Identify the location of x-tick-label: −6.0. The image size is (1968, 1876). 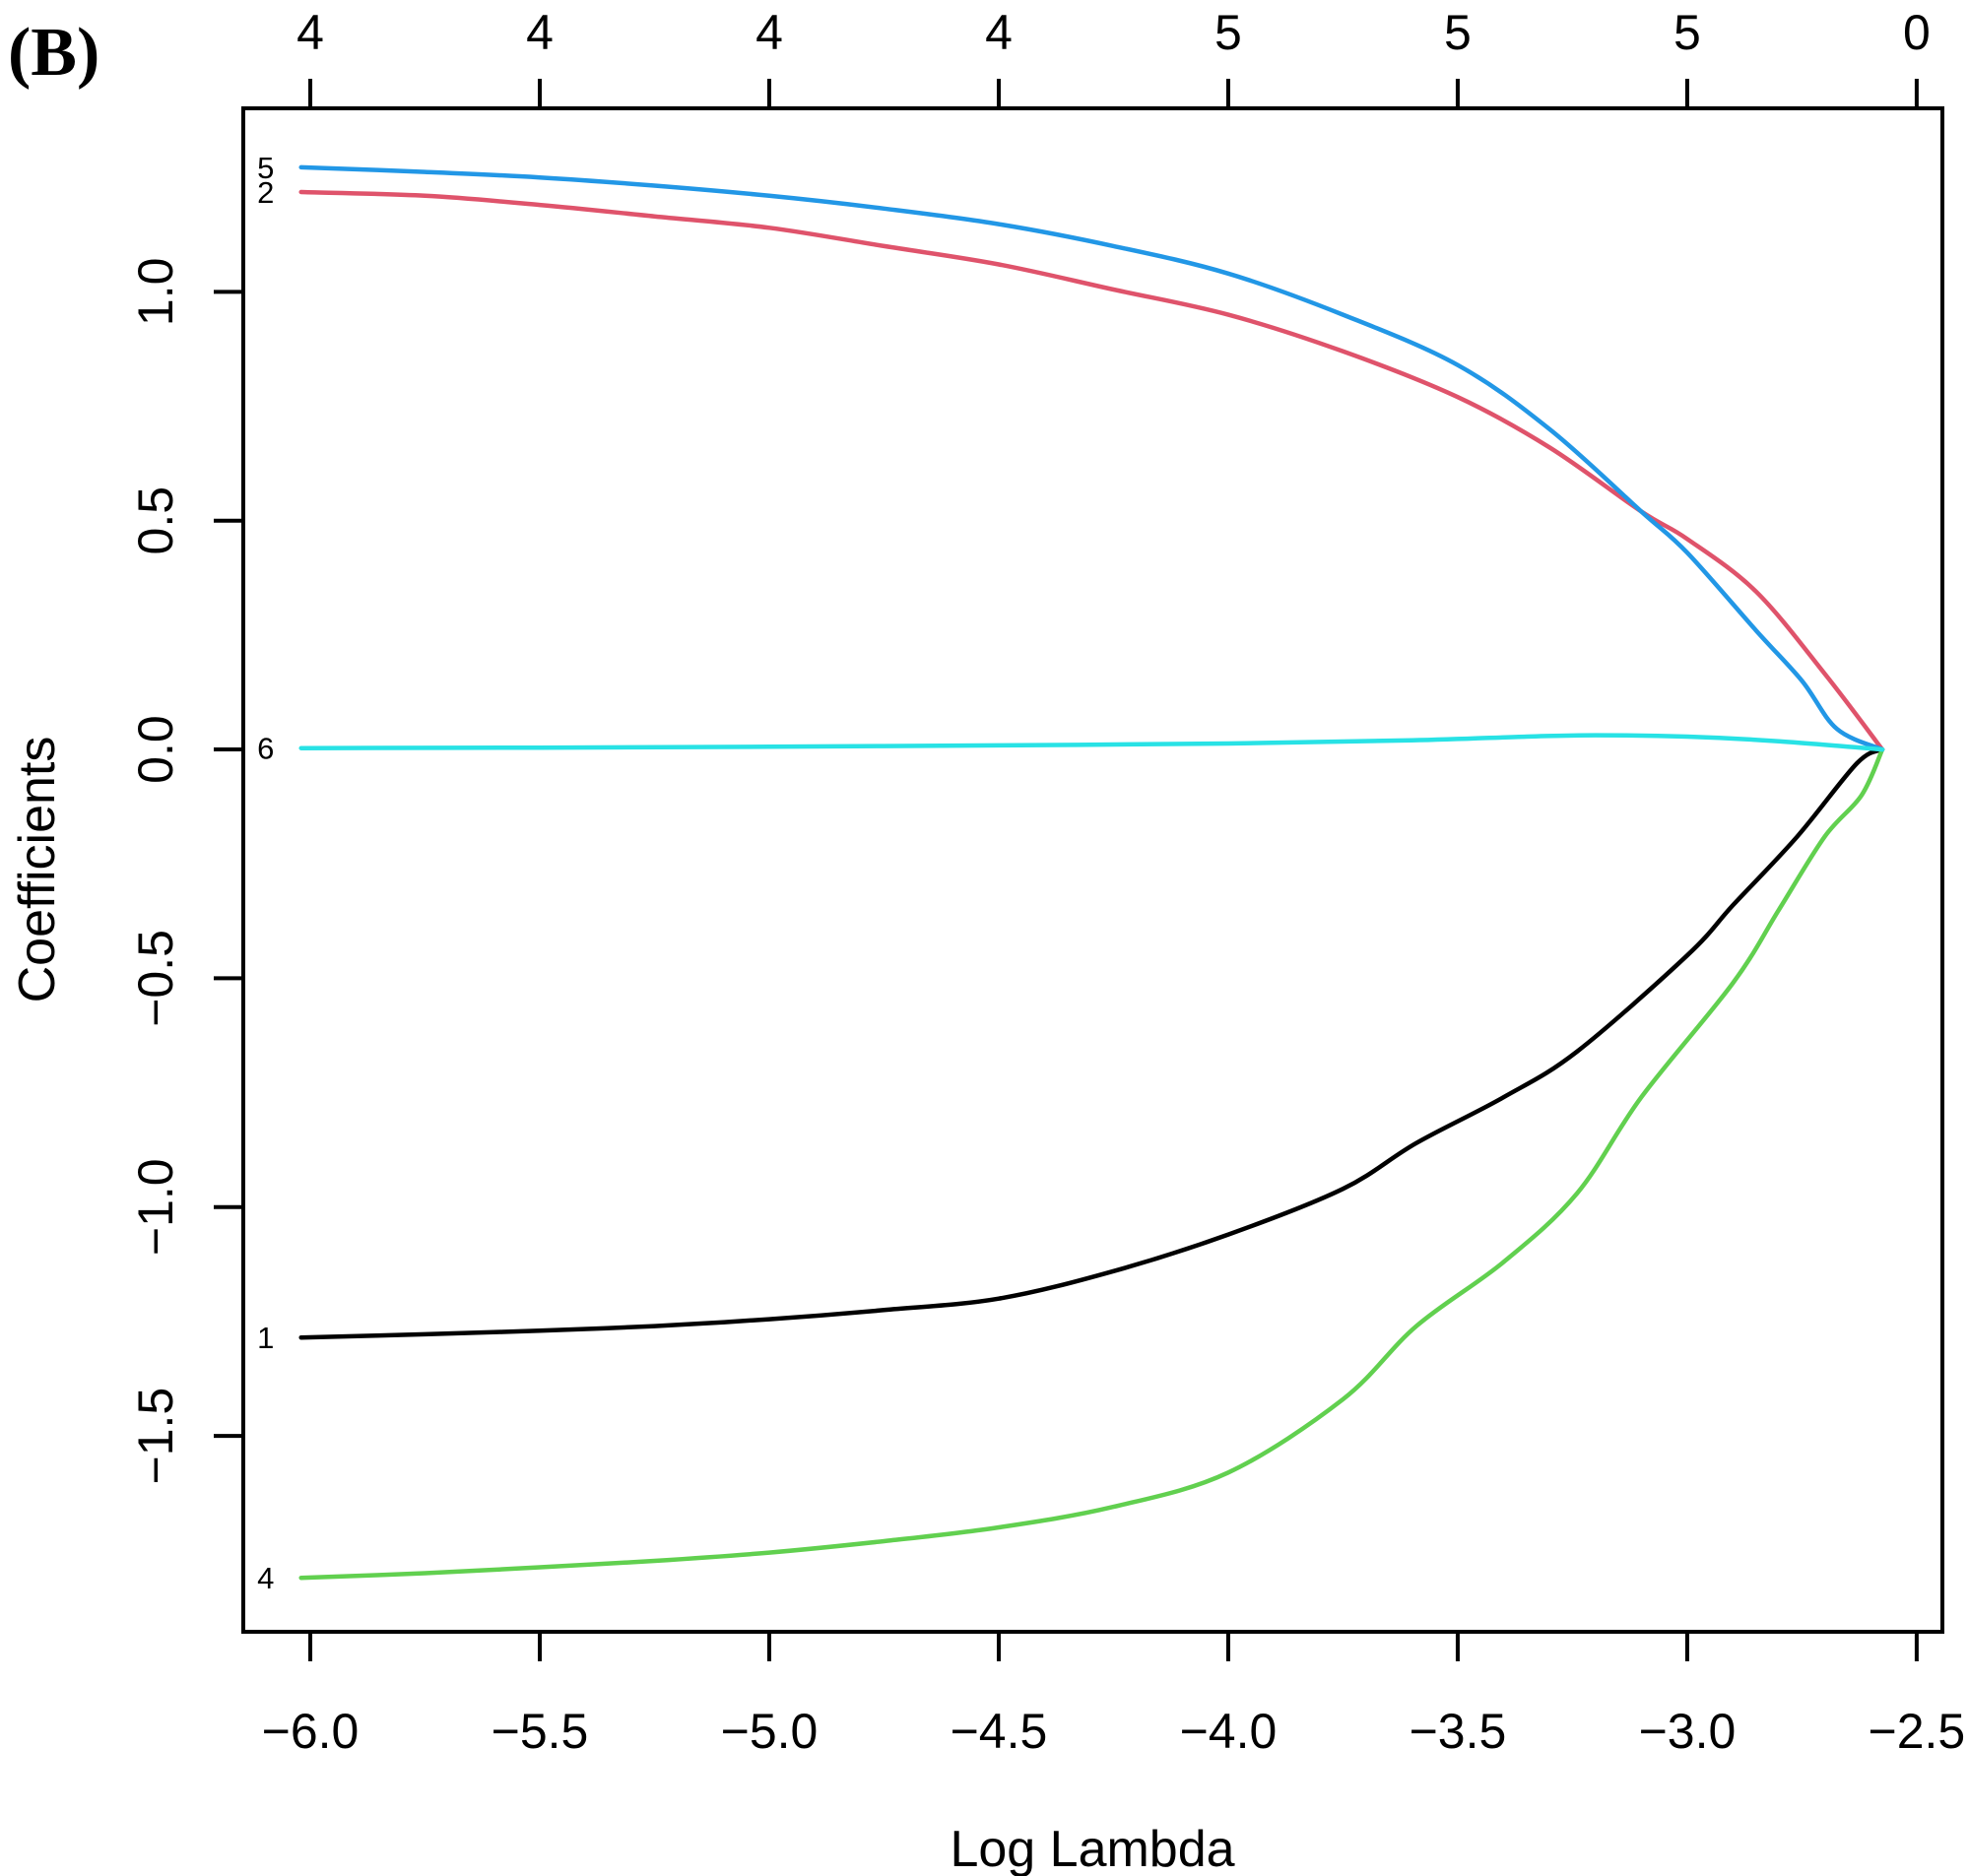
(311, 1732).